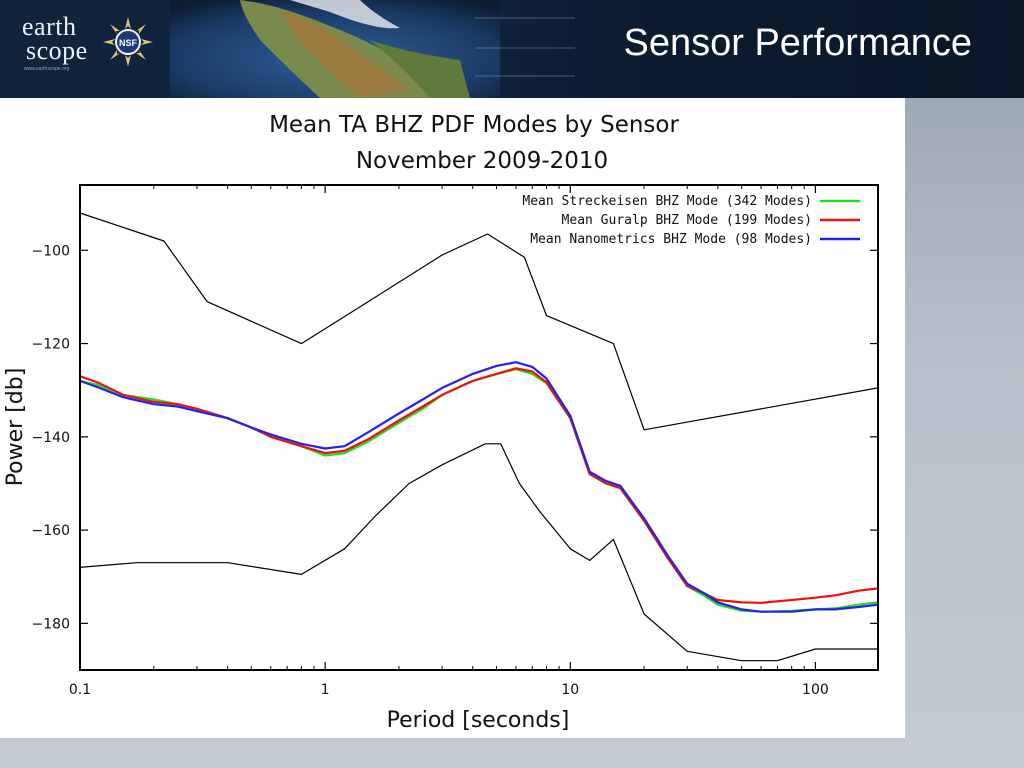  Describe the element at coordinates (474, 125) in the screenshot. I see `chart-title: Mean TA BHZ PDF Modes by Sensor` at that location.